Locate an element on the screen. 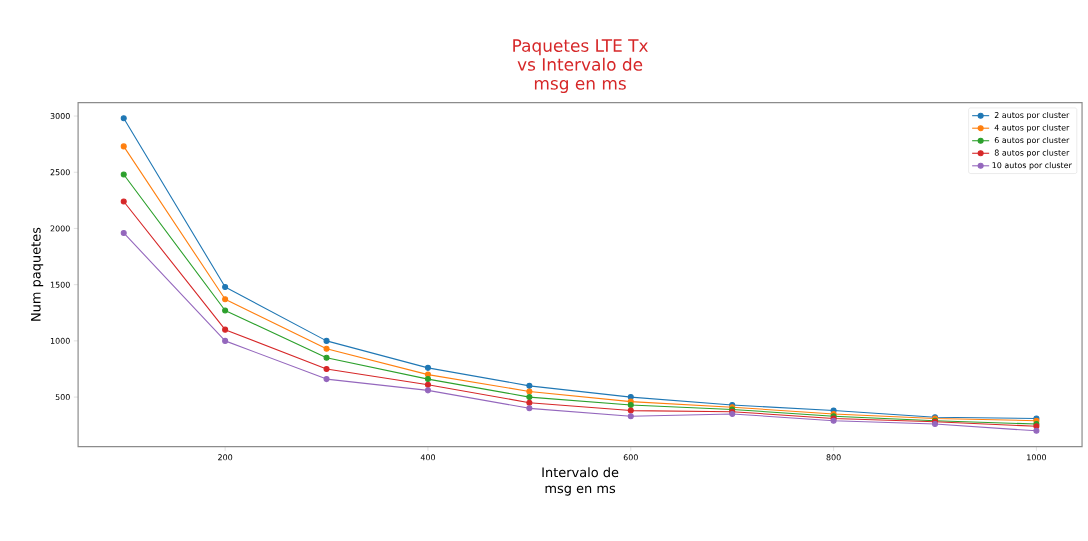 This screenshot has width=1088, height=541. chart-title: Paquetes LTE Tx vs Intervalo de msg en ms is located at coordinates (580, 66).